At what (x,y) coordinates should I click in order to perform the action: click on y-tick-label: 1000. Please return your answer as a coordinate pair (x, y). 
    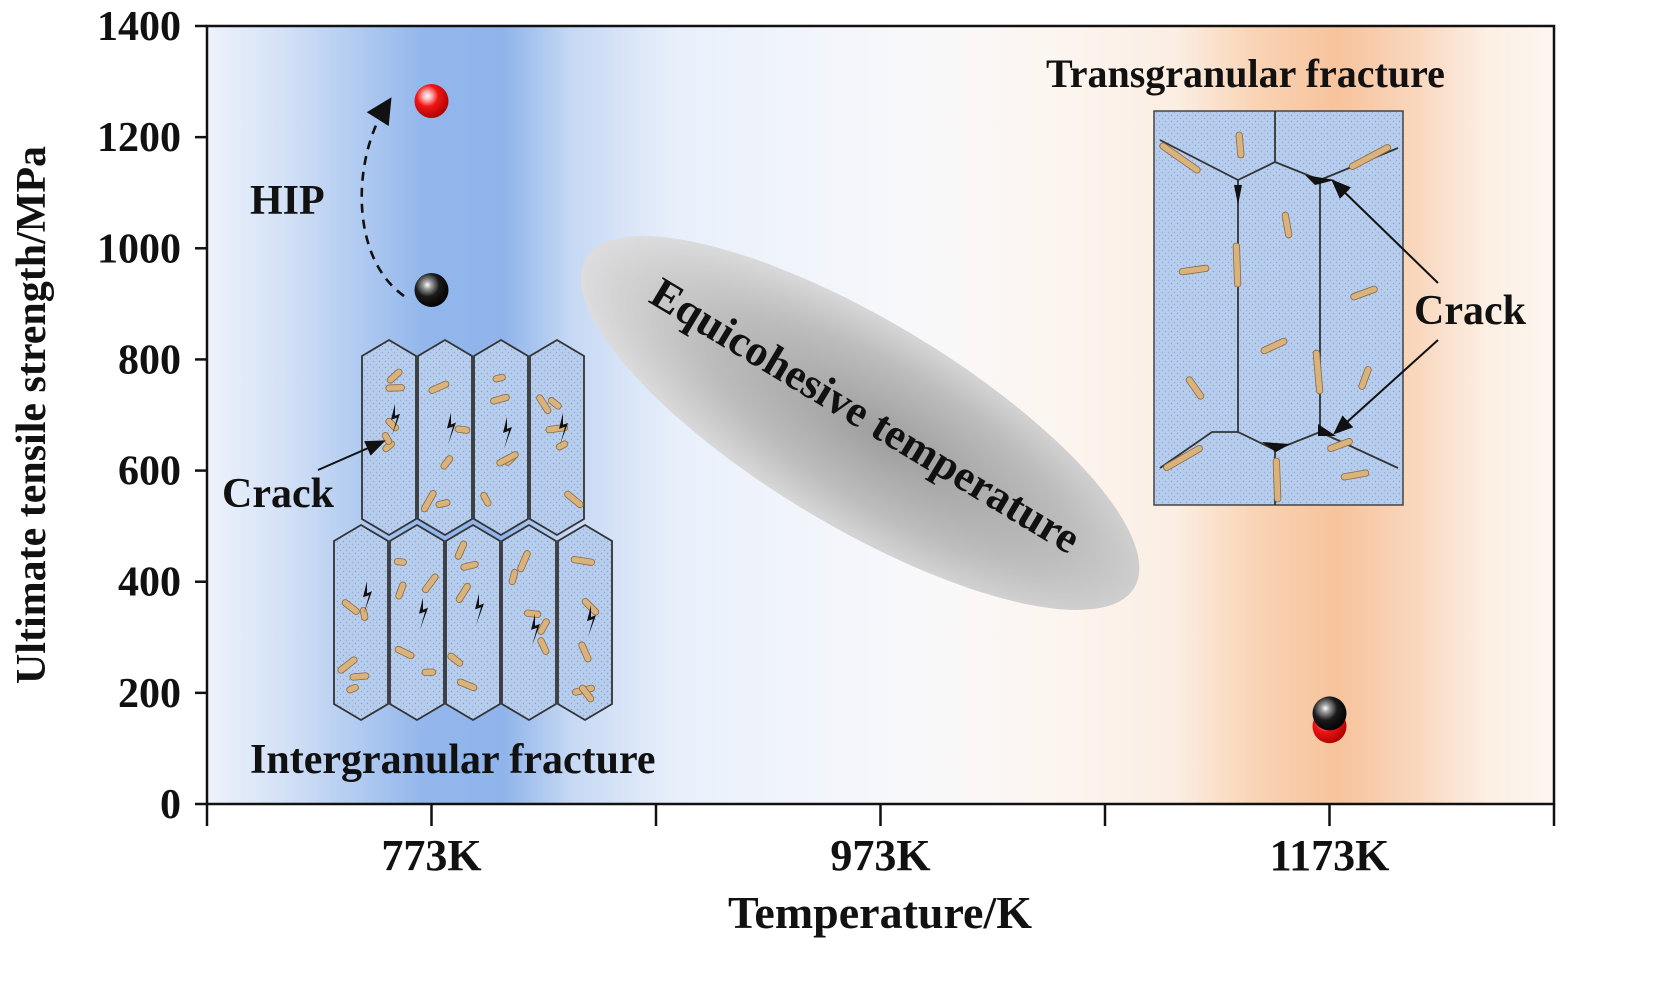
    Looking at the image, I should click on (139, 249).